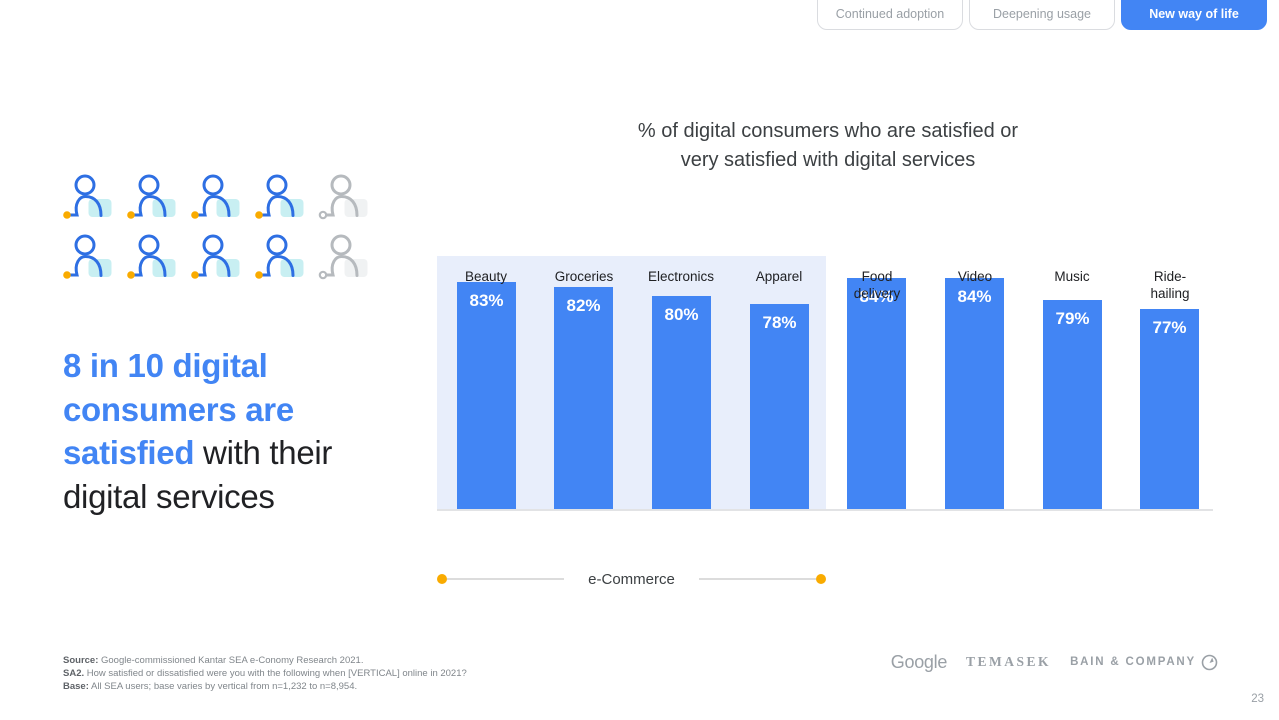 The image size is (1279, 720). I want to click on pictogram-people, so click(225, 234).